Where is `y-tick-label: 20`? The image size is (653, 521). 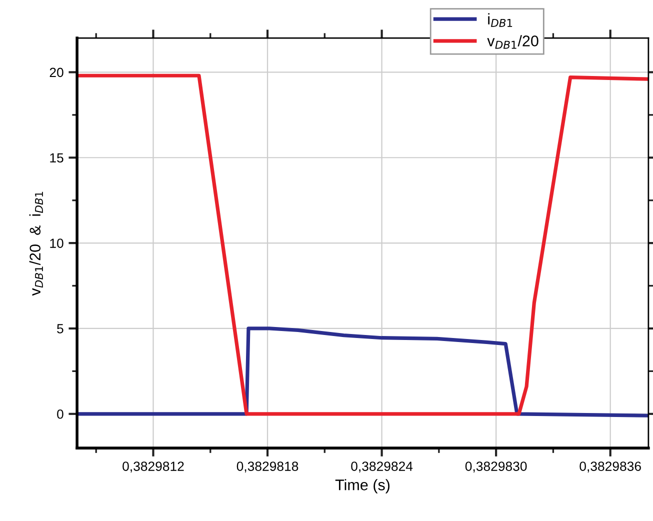
y-tick-label: 20 is located at coordinates (57, 73).